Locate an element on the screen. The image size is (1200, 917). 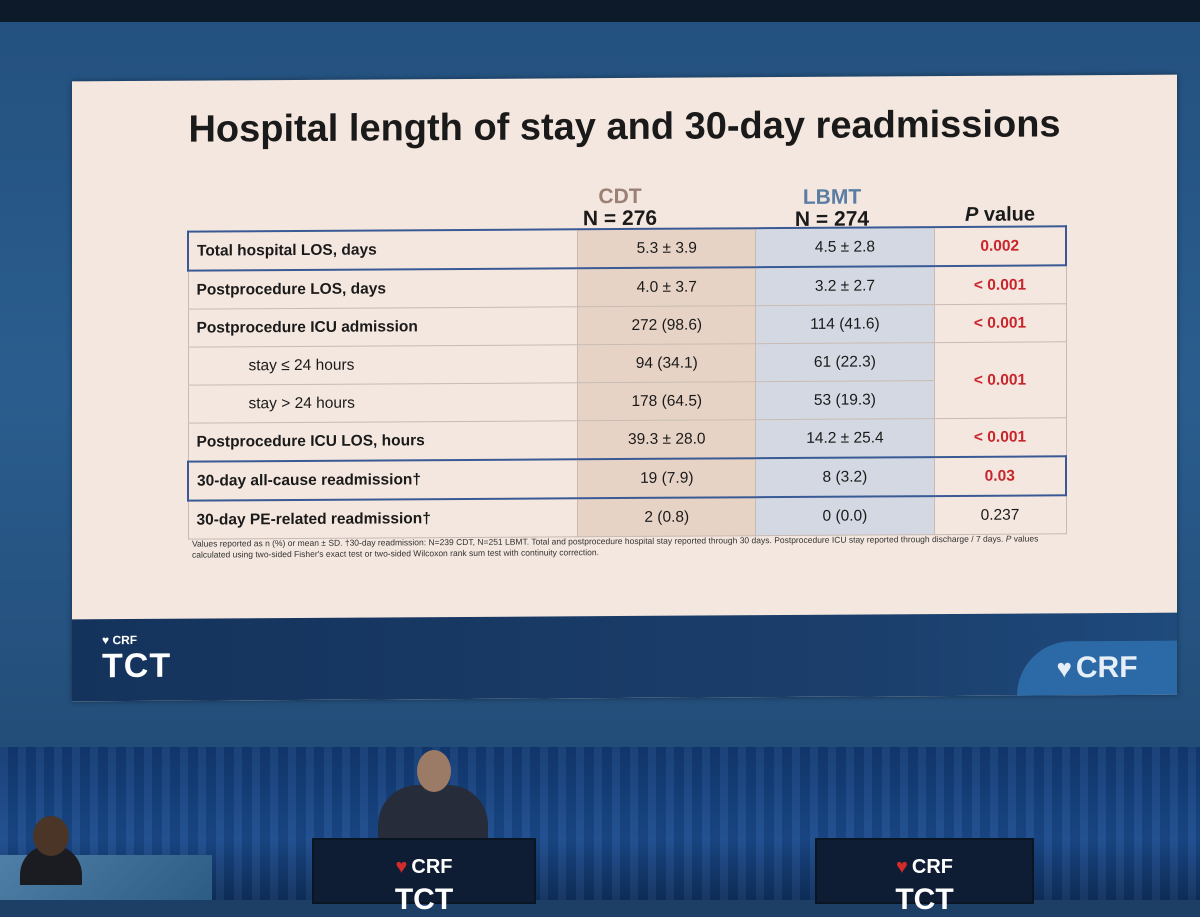
cdt-value: 178 (64.5) is located at coordinates (666, 401).